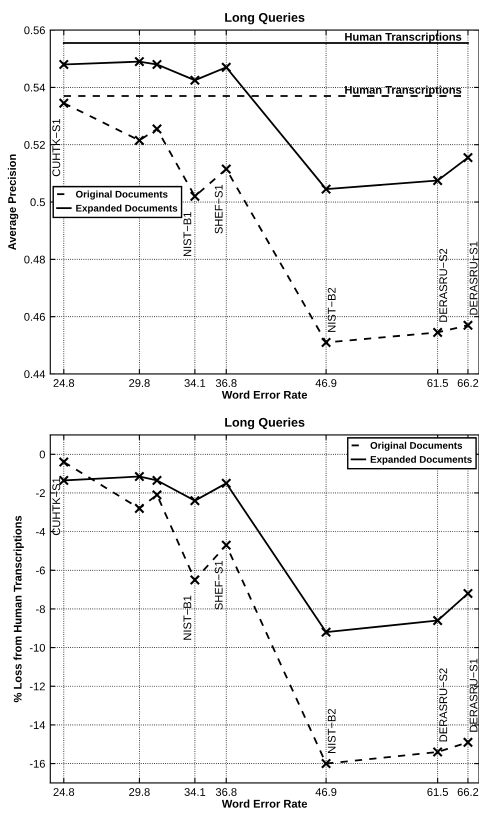  I want to click on y-tick-label: -6, so click(40, 570).